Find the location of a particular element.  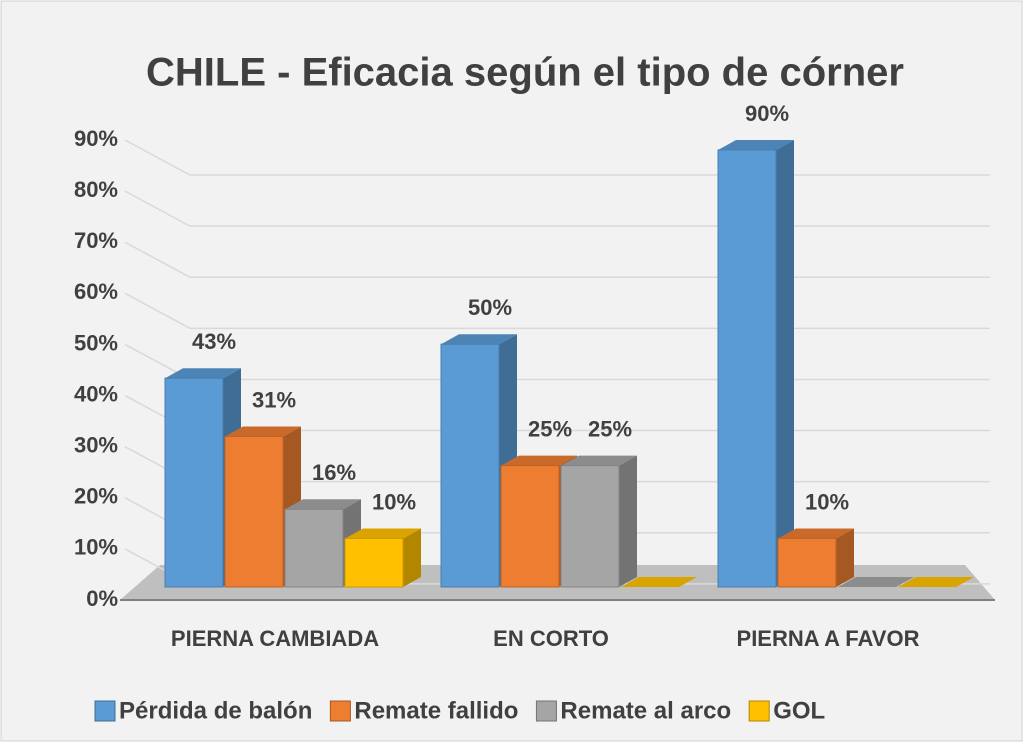

legend-label: GOL is located at coordinates (799, 710).